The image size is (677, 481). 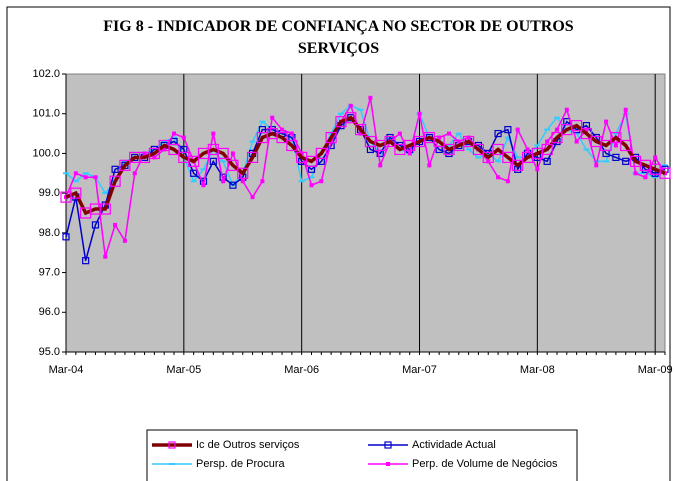 I want to click on x-tick-label: Mar-04, so click(x=66, y=370).